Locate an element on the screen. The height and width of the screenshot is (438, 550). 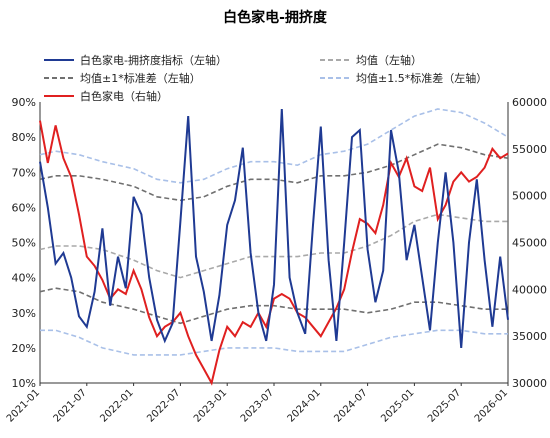
y-axis-right: 30000 35000 40000 45000 50000 55000 60000 is located at coordinates (529, 243).